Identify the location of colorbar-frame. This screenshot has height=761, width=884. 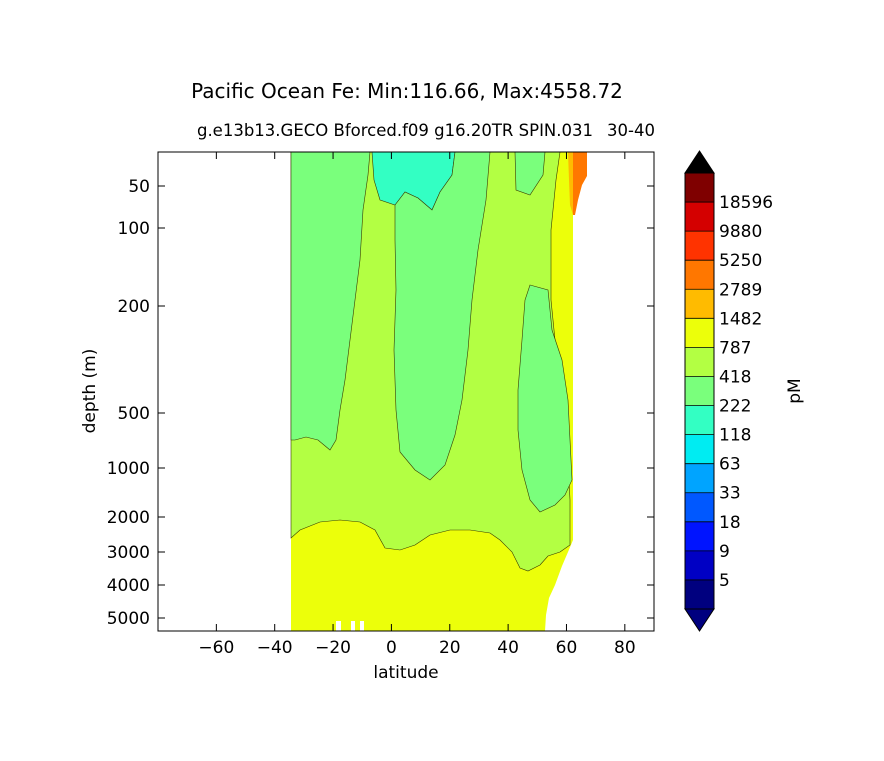
(699, 391).